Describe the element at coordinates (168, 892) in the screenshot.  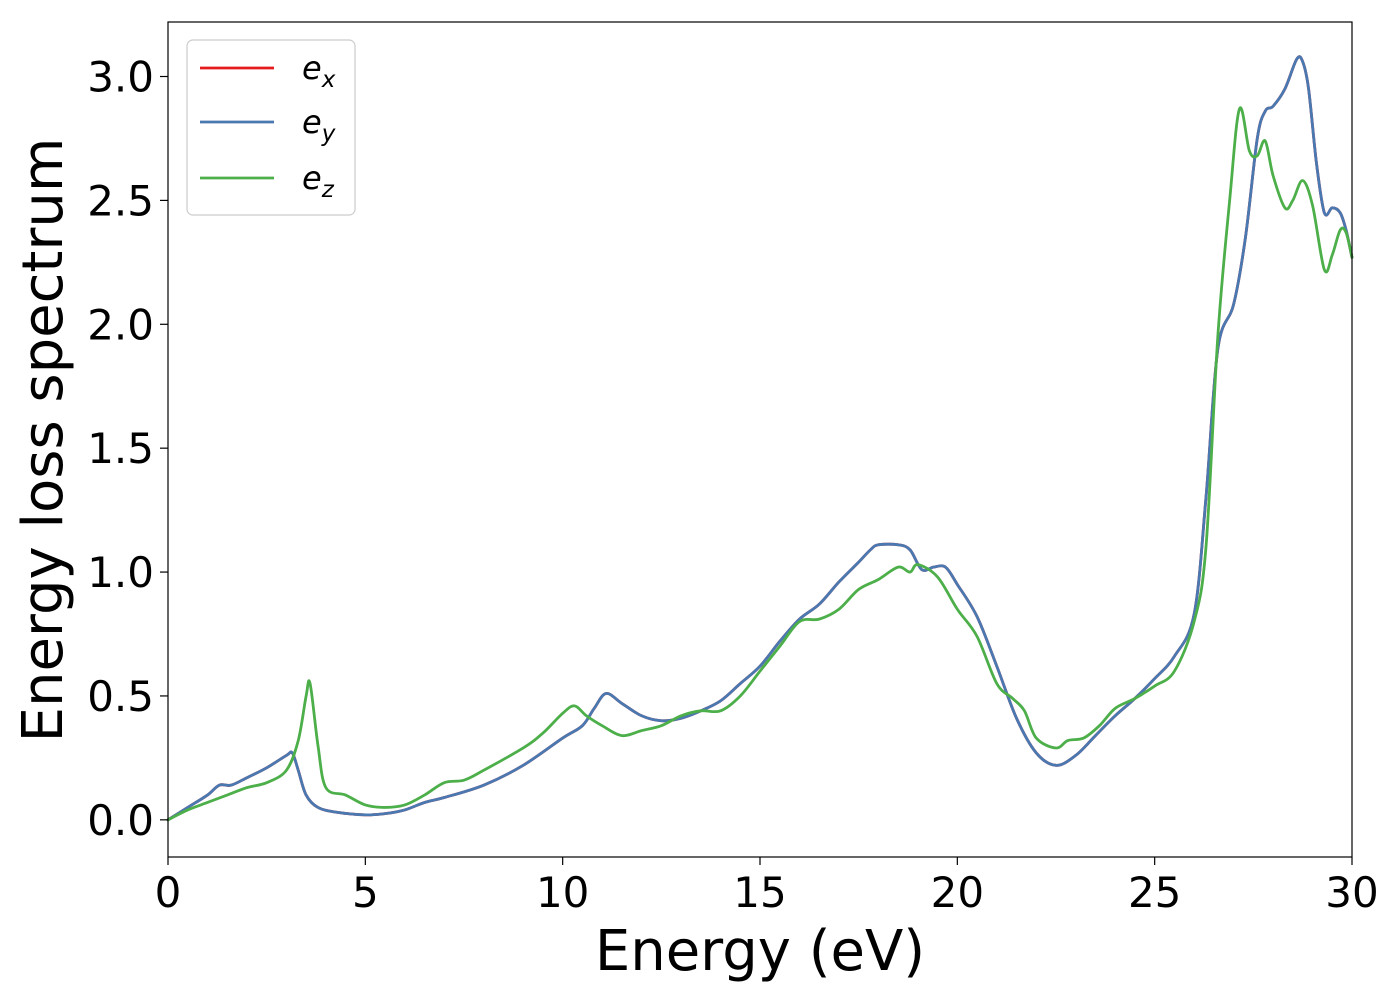
I see `x-tick-label: 0` at that location.